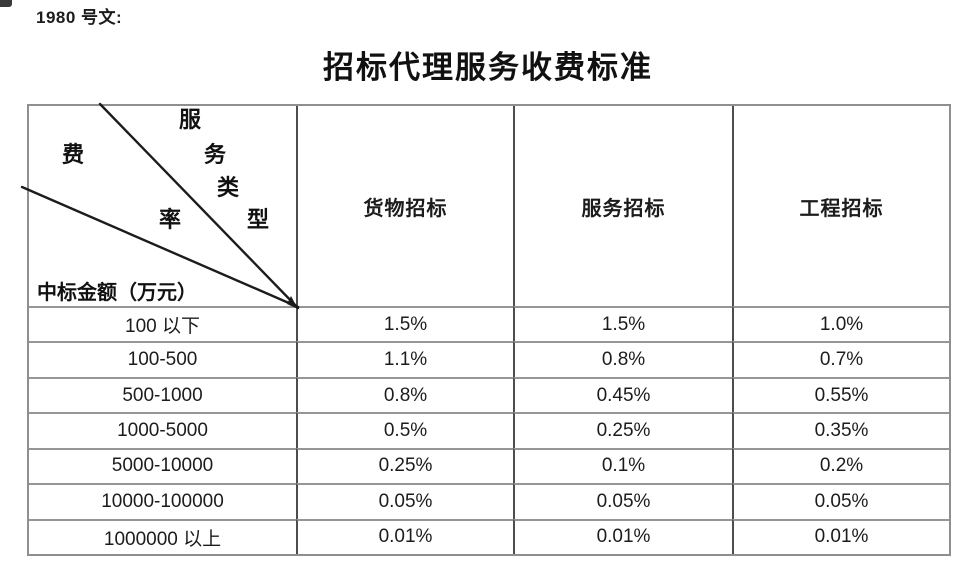 The height and width of the screenshot is (581, 976). Describe the element at coordinates (840, 430) in the screenshot. I see `fee-cell: 0.35%` at that location.